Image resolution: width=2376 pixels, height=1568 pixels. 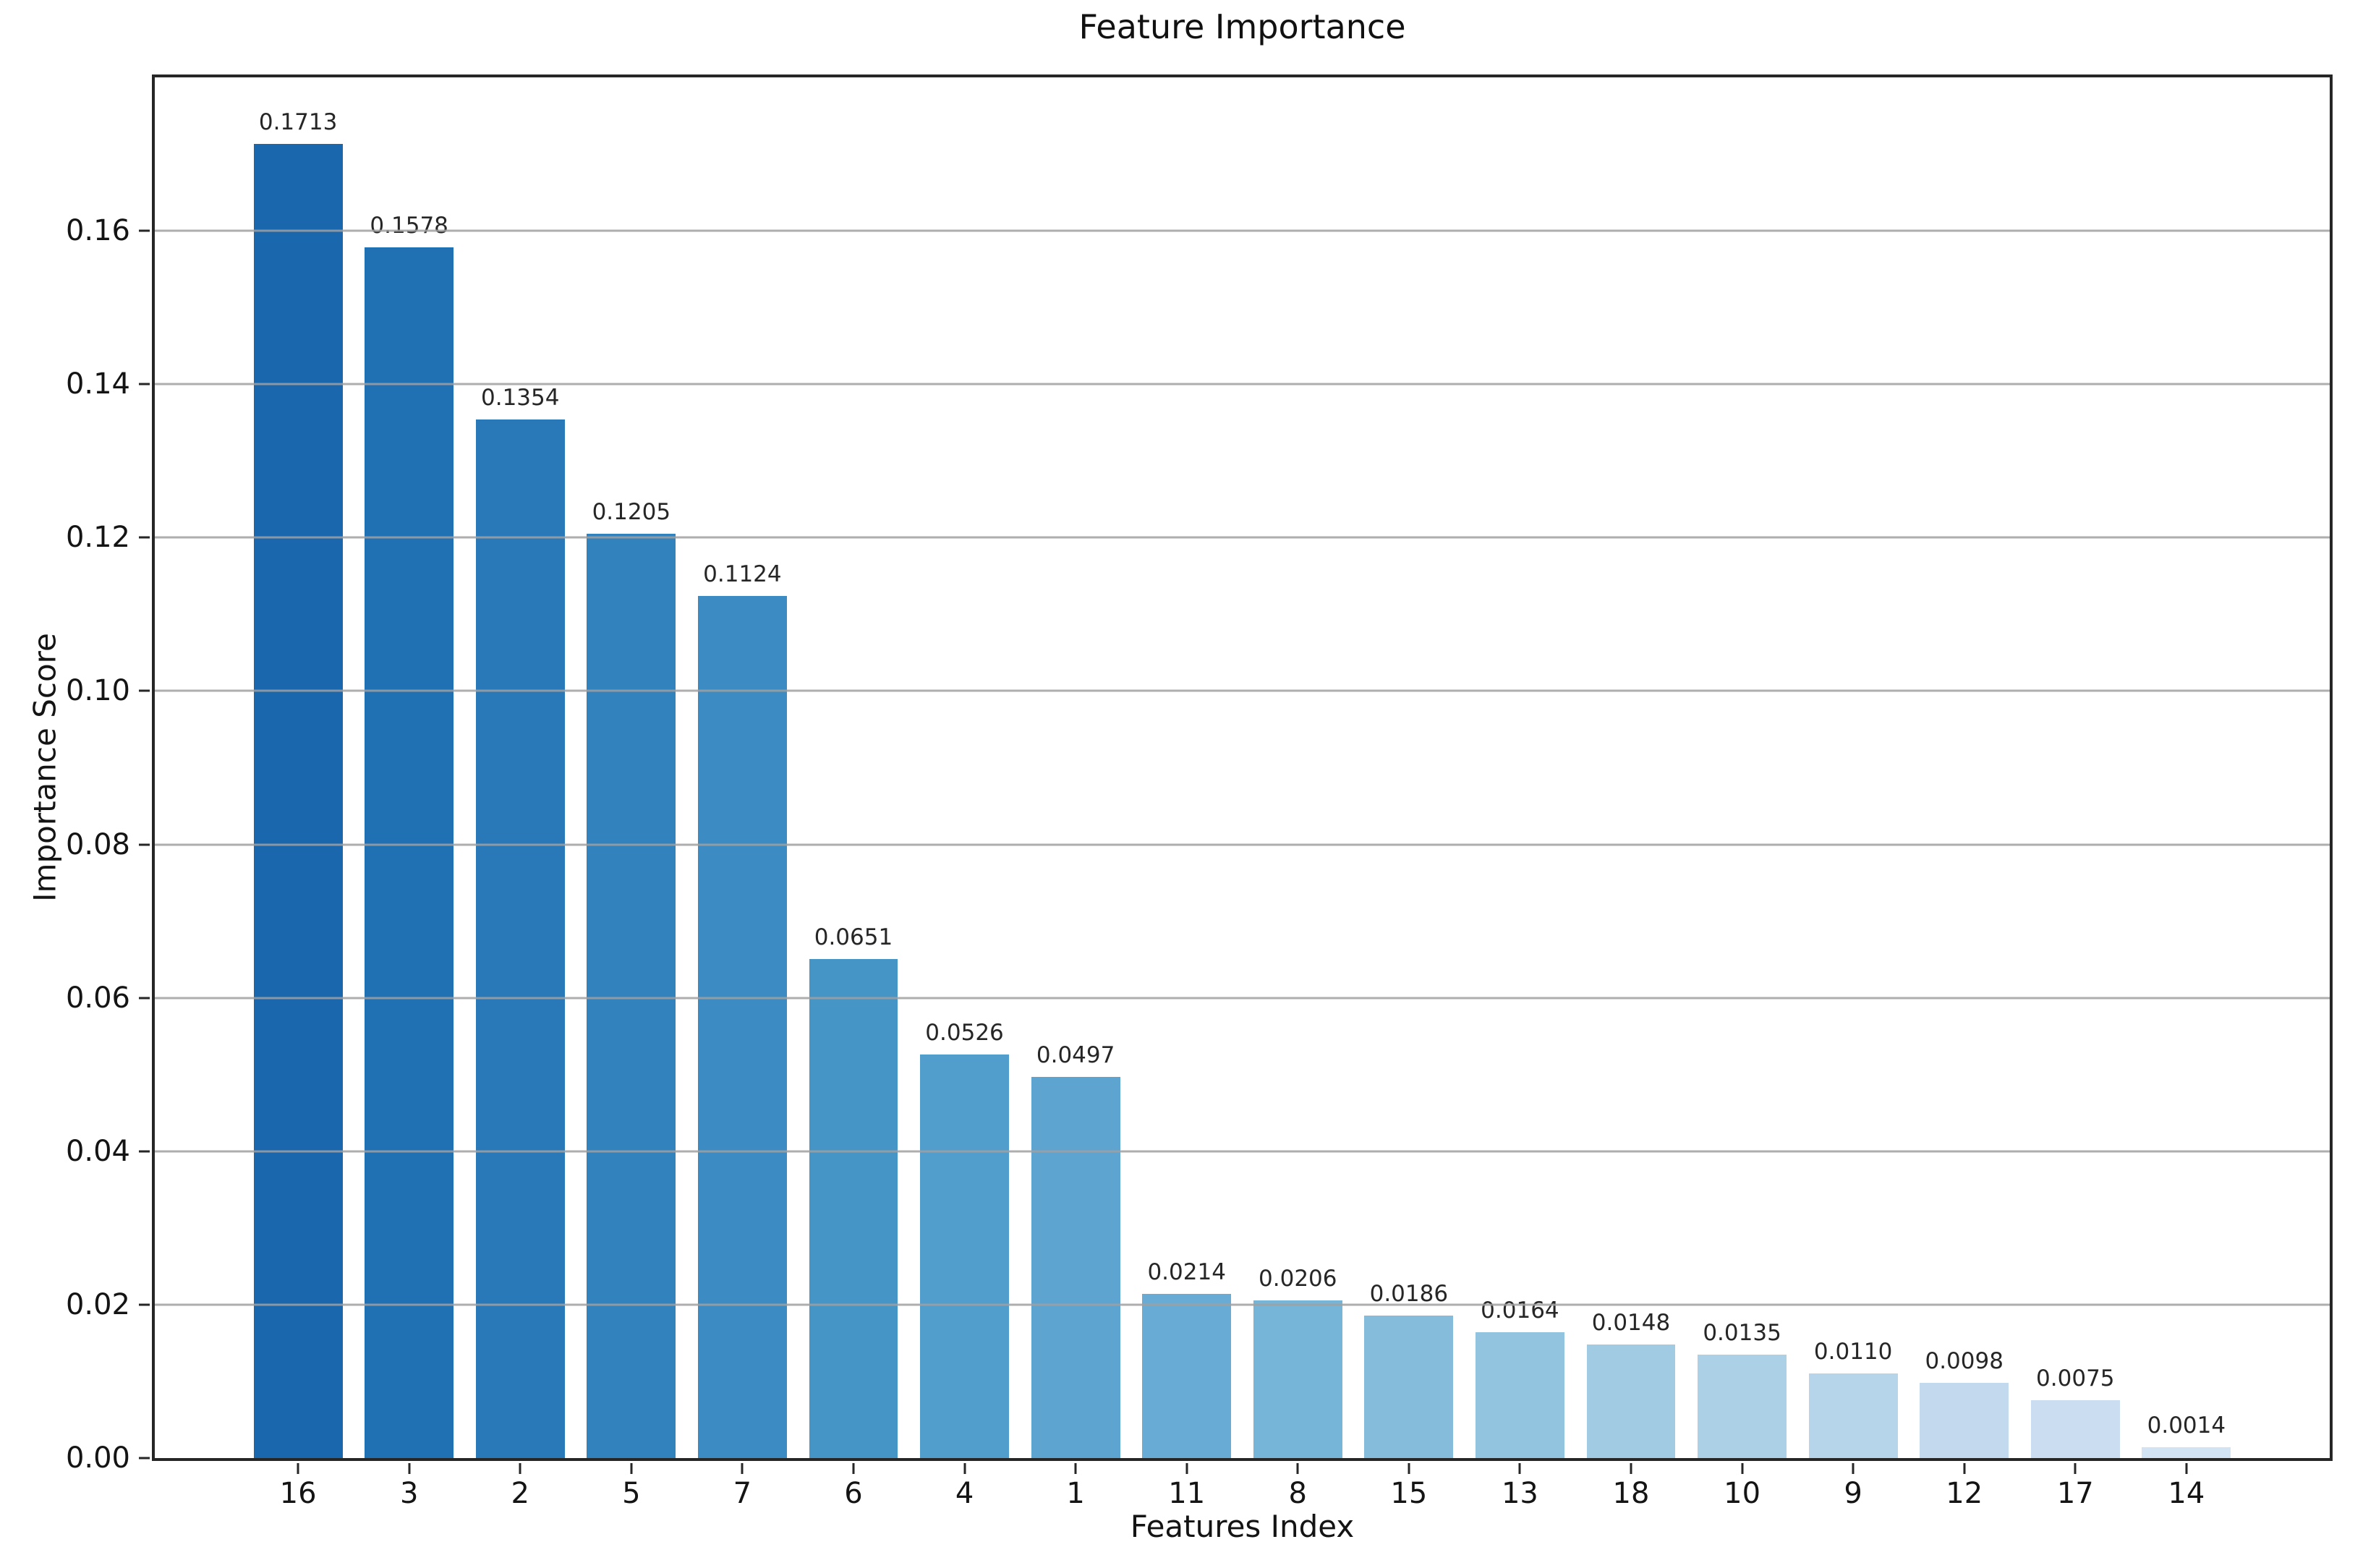 What do you see at coordinates (2186, 1493) in the screenshot?
I see `x-tick-label: 14` at bounding box center [2186, 1493].